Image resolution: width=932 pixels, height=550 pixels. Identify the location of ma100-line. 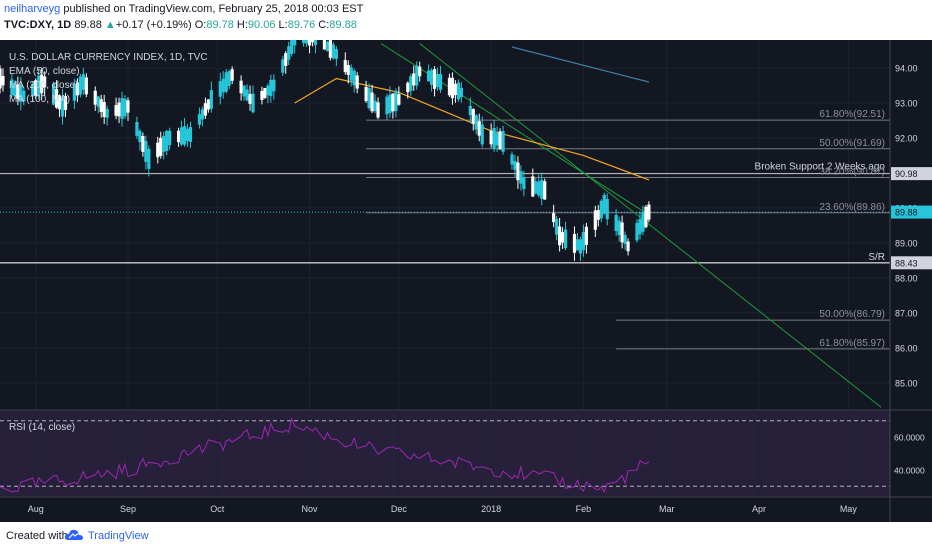
(580, 64).